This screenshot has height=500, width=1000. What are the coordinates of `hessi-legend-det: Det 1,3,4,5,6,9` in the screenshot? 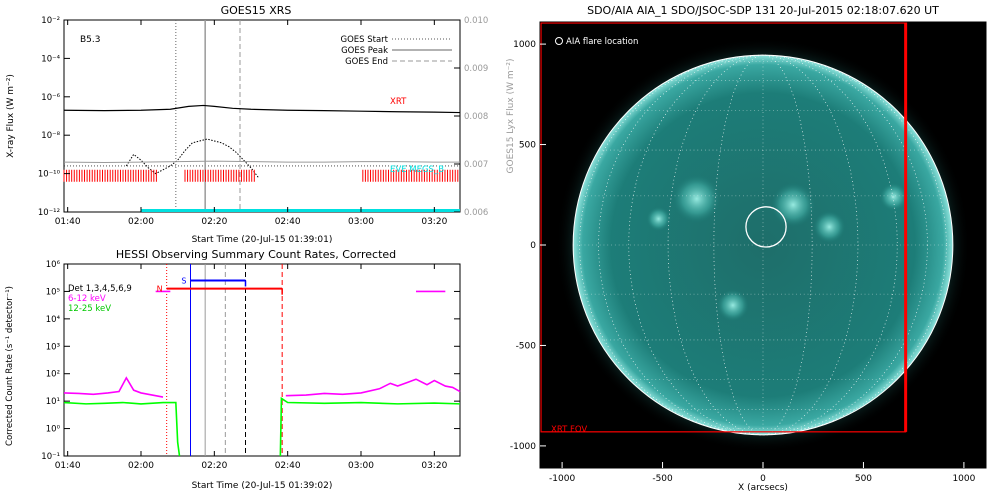 It's located at (100, 289).